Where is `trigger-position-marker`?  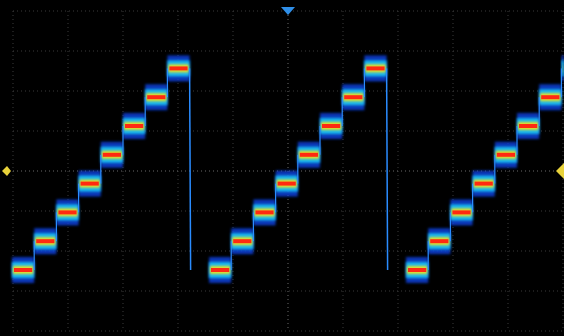
trigger-position-marker is located at coordinates (288, 11).